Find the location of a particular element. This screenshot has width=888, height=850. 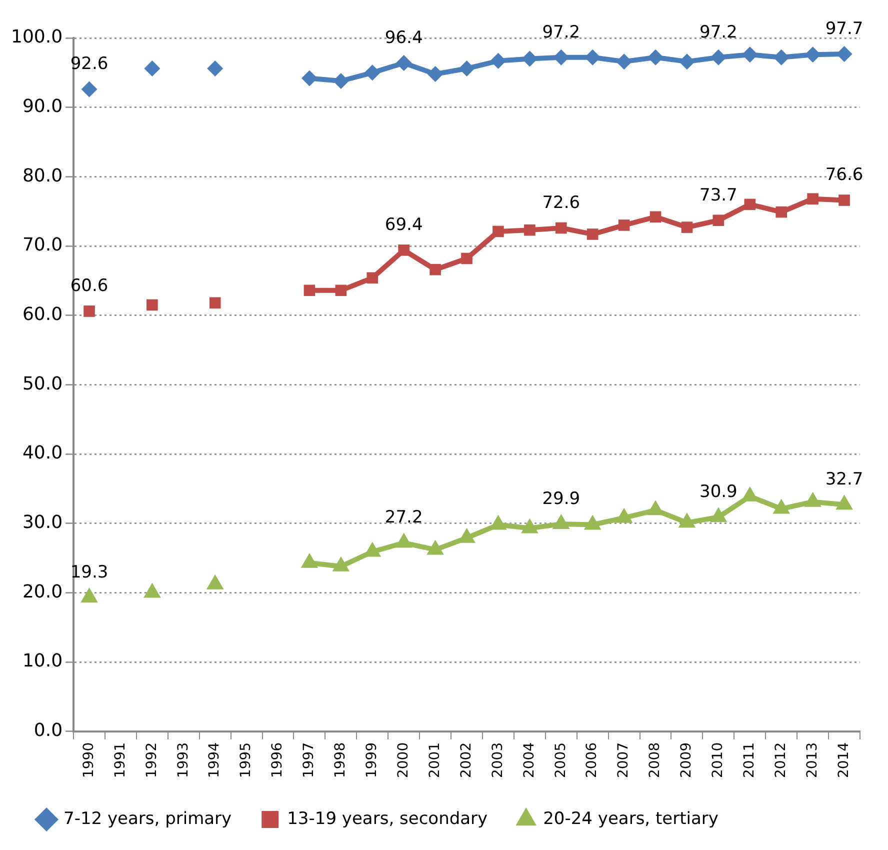

data-label: 19.3 is located at coordinates (89, 572).